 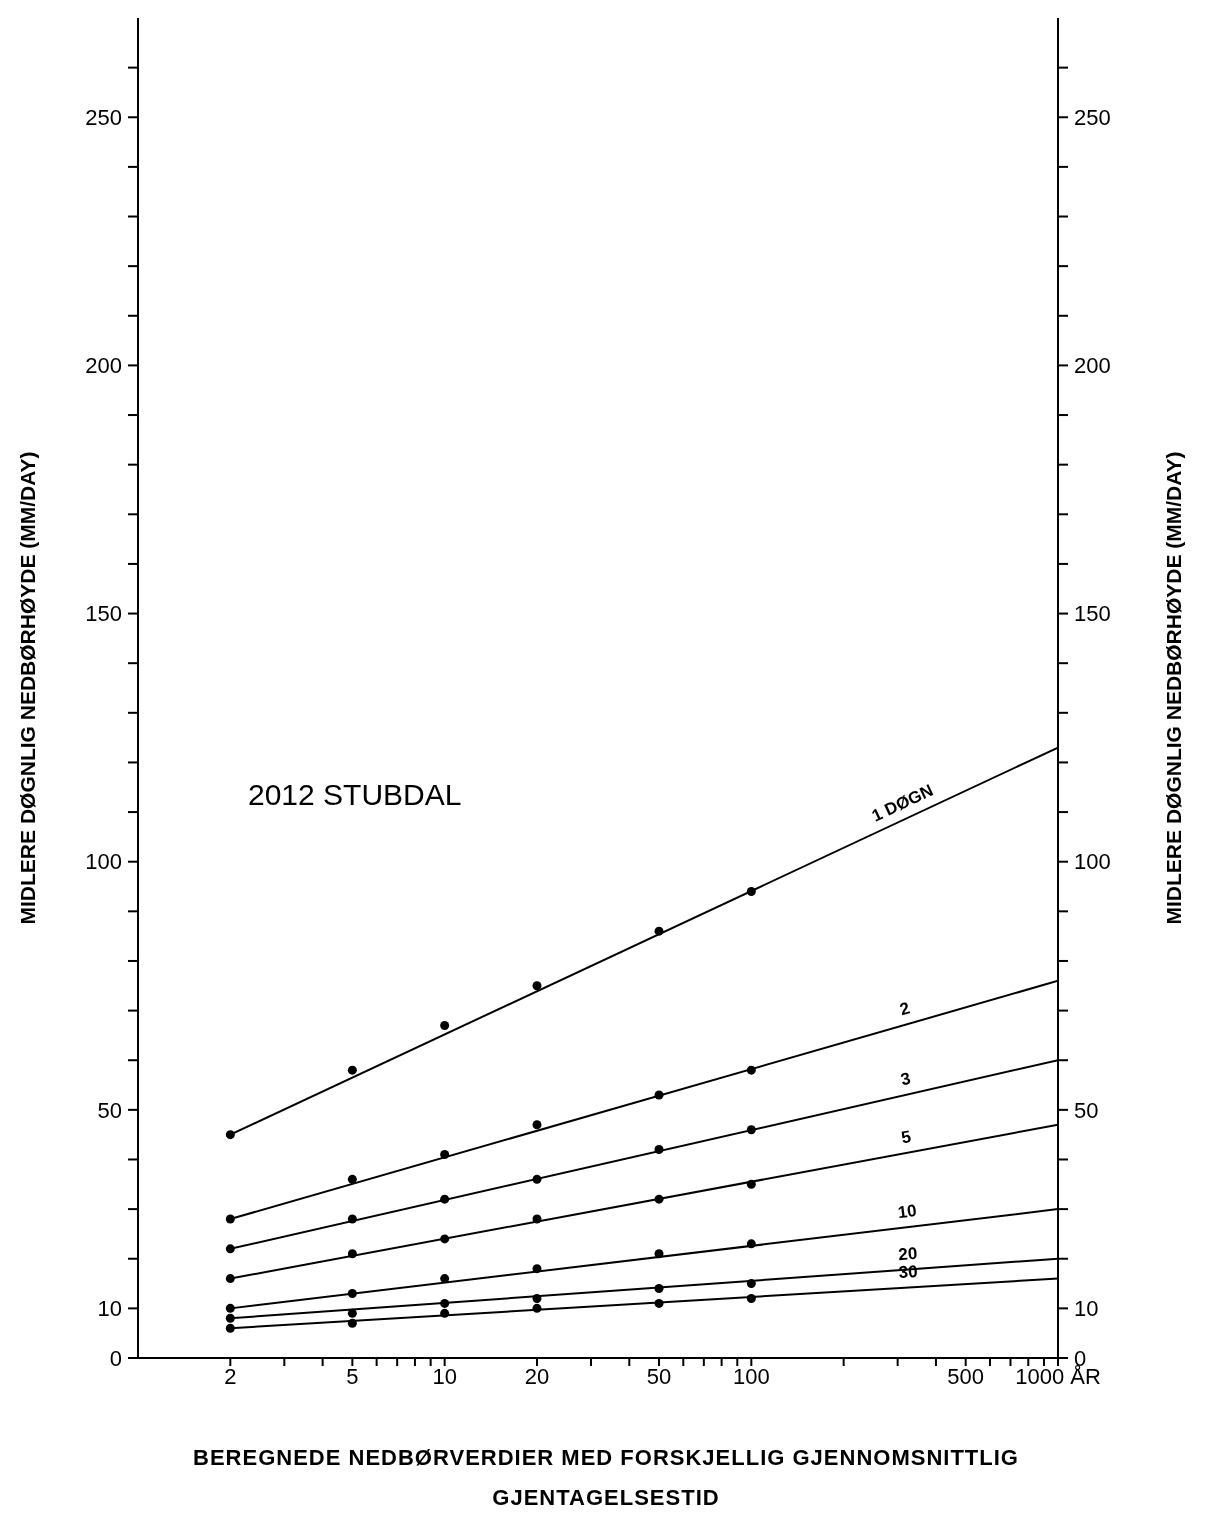 I want to click on y2-tick-label: 50, so click(x=1086, y=1110).